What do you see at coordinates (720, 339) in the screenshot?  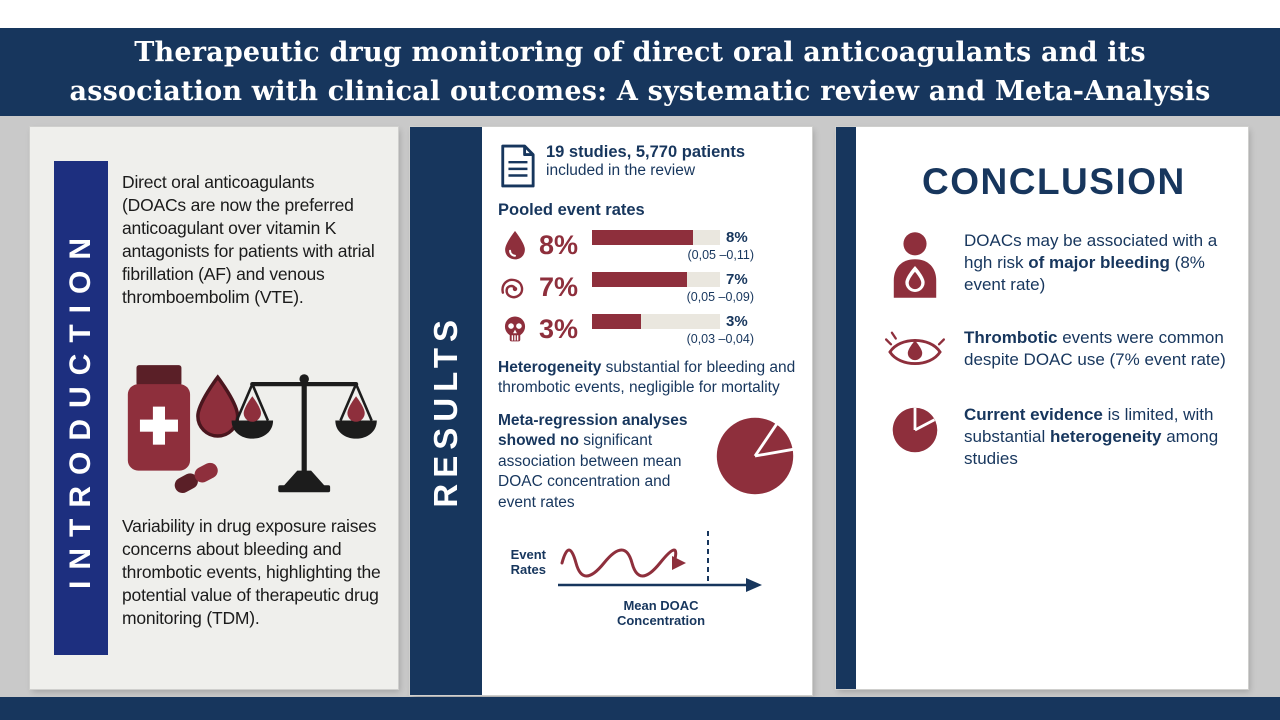 I see `confidence-interval: (0,03 –0,04)` at bounding box center [720, 339].